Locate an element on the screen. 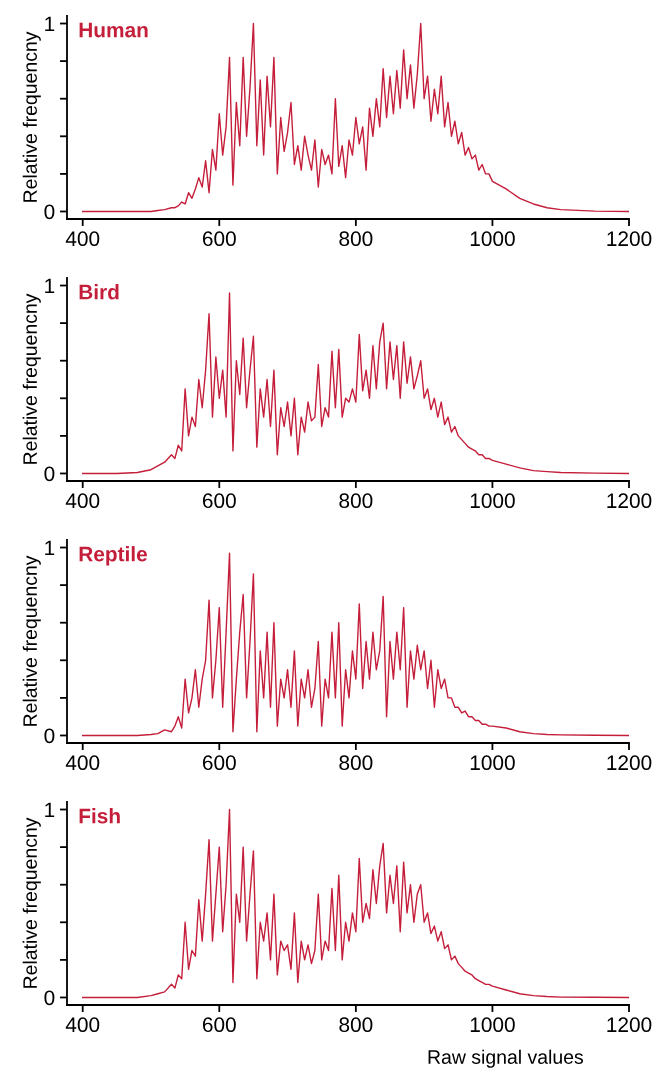 This screenshot has height=1075, width=661. chart-title: Reptile is located at coordinates (113, 556).